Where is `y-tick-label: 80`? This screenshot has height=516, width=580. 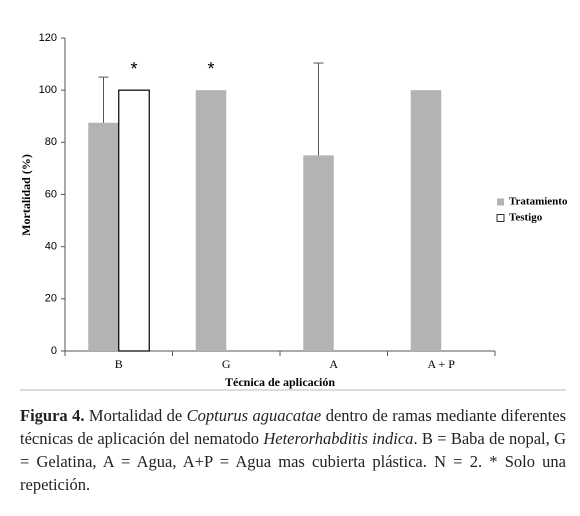 y-tick-label: 80 is located at coordinates (51, 142).